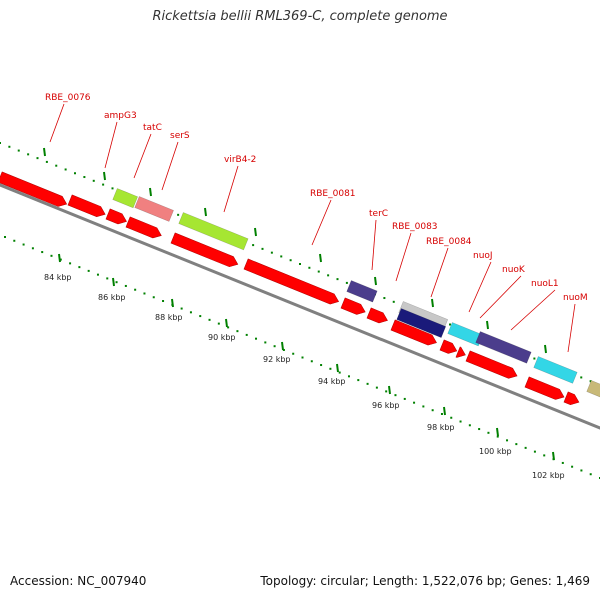 The width and height of the screenshot is (600, 600). What do you see at coordinates (333, 194) in the screenshot?
I see `gene-label: RBE_0081` at bounding box center [333, 194].